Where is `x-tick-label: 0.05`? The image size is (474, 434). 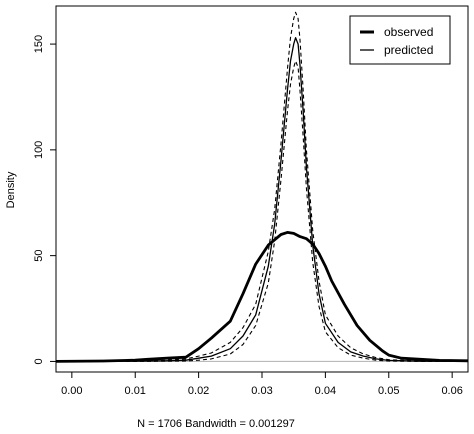 x-tick-label: 0.05 is located at coordinates (388, 391).